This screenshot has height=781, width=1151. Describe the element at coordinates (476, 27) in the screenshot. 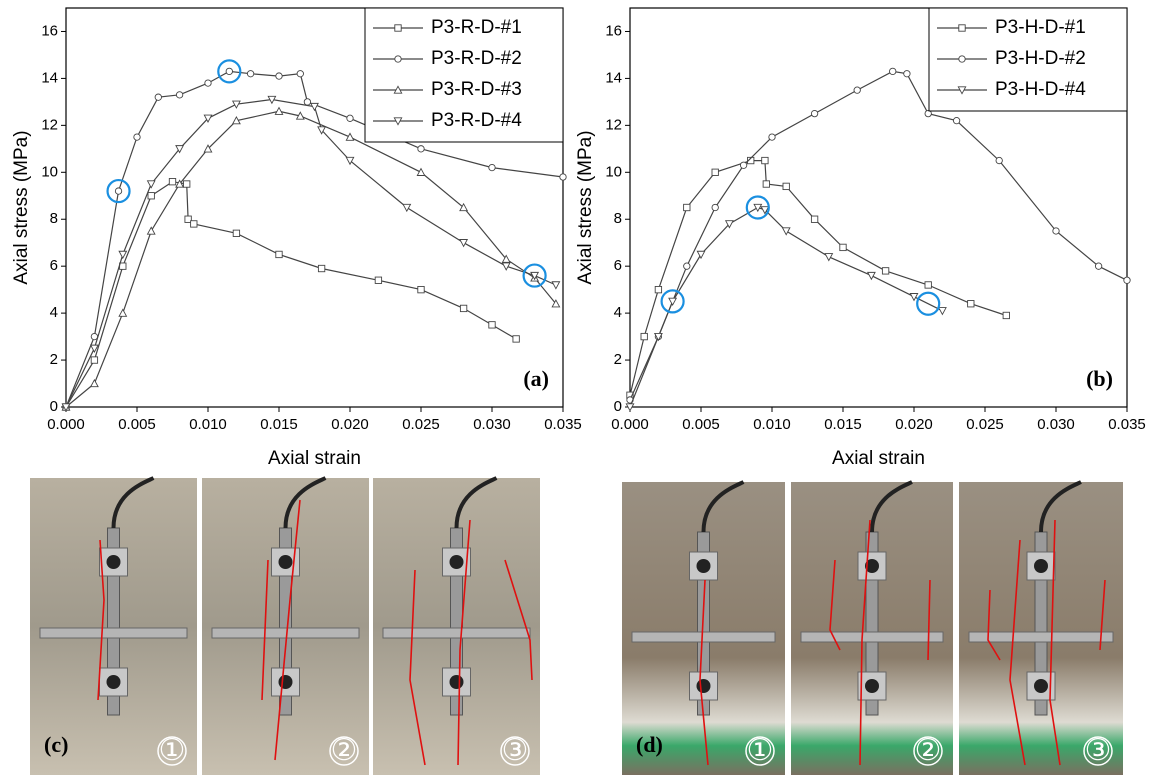

I see `legend-label: P3-R-D-#1` at that location.